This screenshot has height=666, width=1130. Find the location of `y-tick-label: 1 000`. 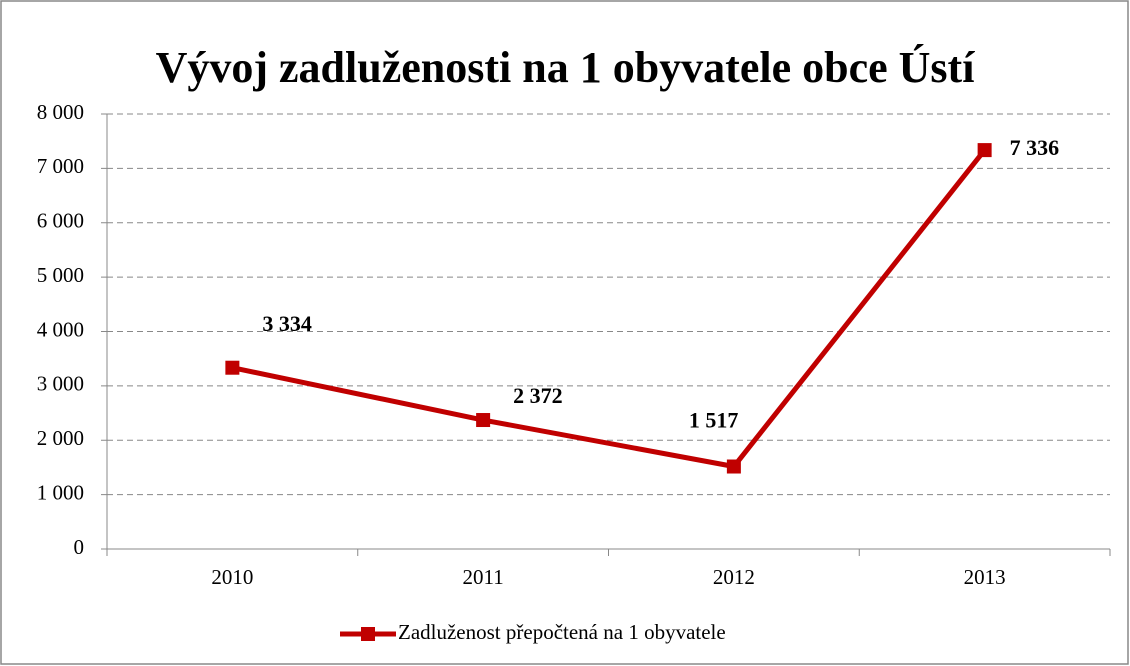

y-tick-label: 1 000 is located at coordinates (60, 492).